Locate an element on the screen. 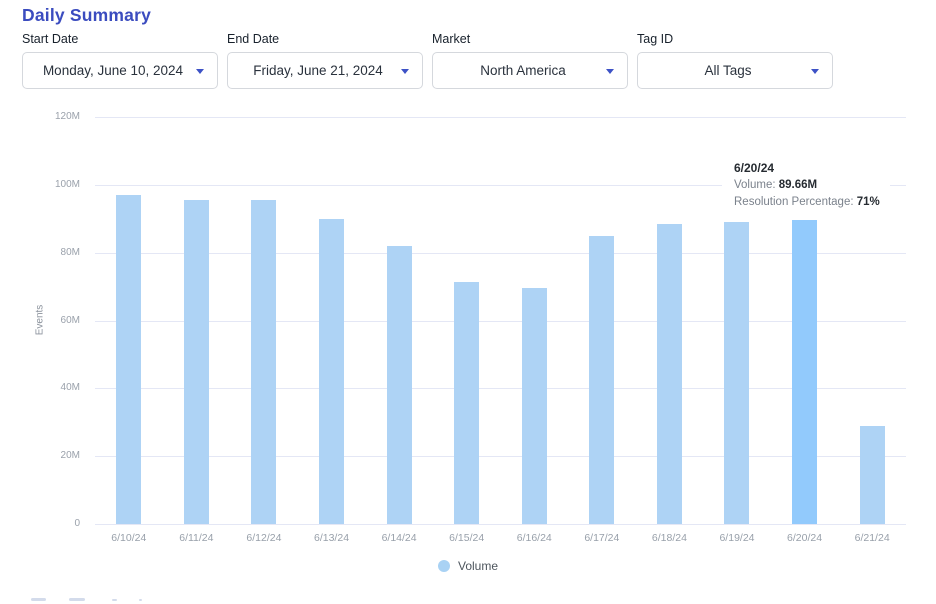 The image size is (936, 604). page-title: Daily Summary is located at coordinates (87, 15).